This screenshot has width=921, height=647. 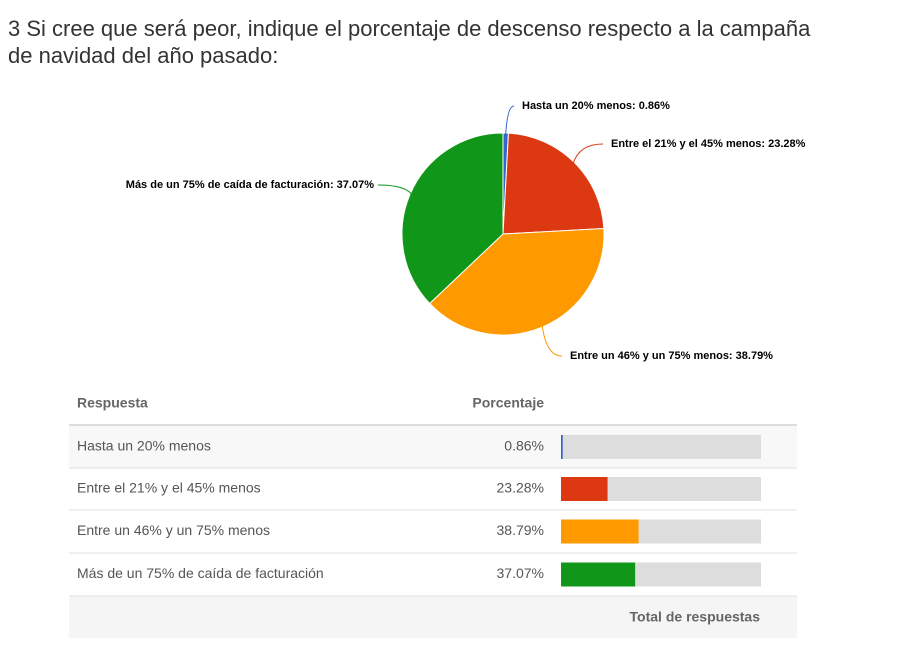 What do you see at coordinates (695, 617) in the screenshot?
I see `footer-cell: Total de respuestas` at bounding box center [695, 617].